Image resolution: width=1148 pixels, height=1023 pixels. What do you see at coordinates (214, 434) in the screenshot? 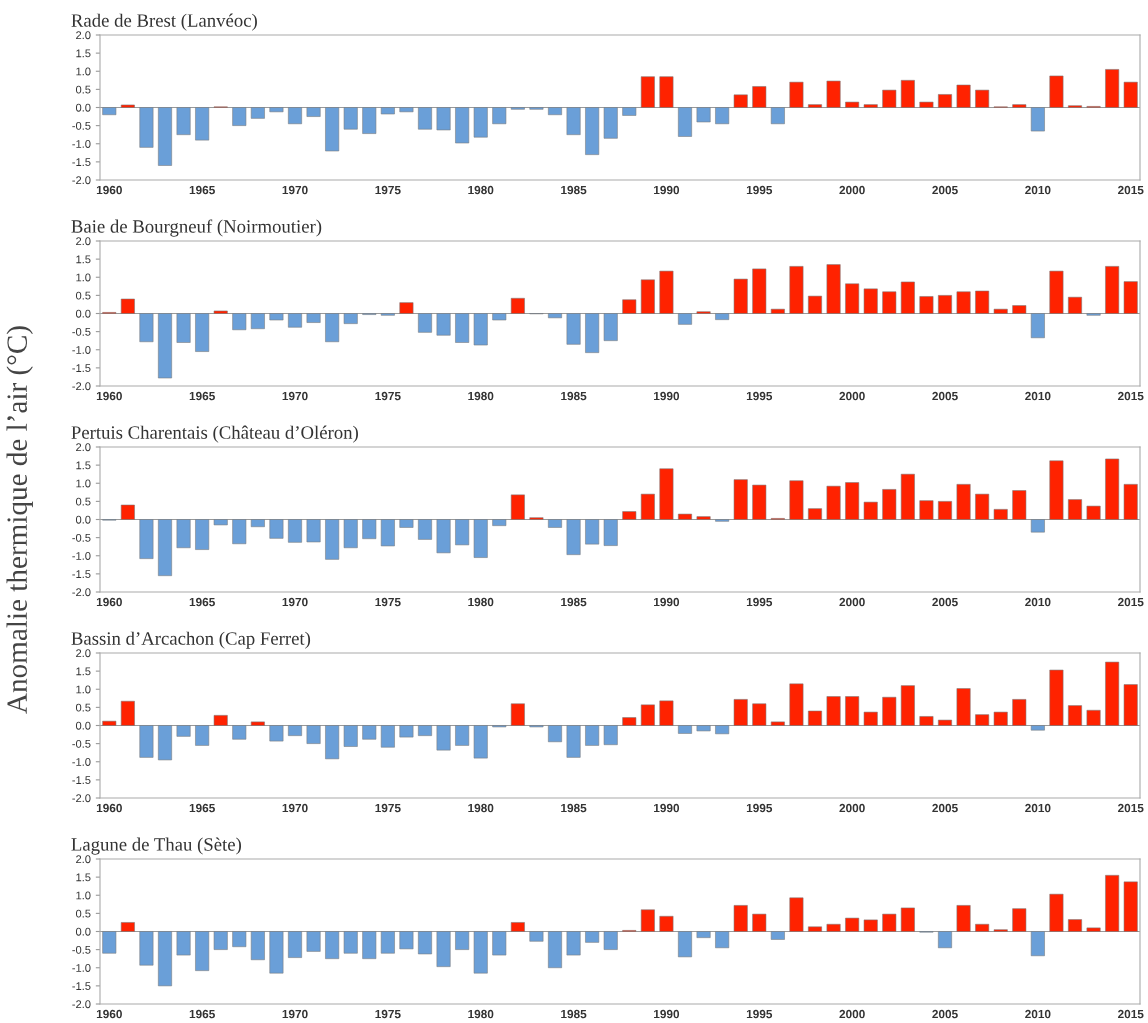
I see `chart-title: Pertuis Charentais (Château d’Oléron)` at bounding box center [214, 434].